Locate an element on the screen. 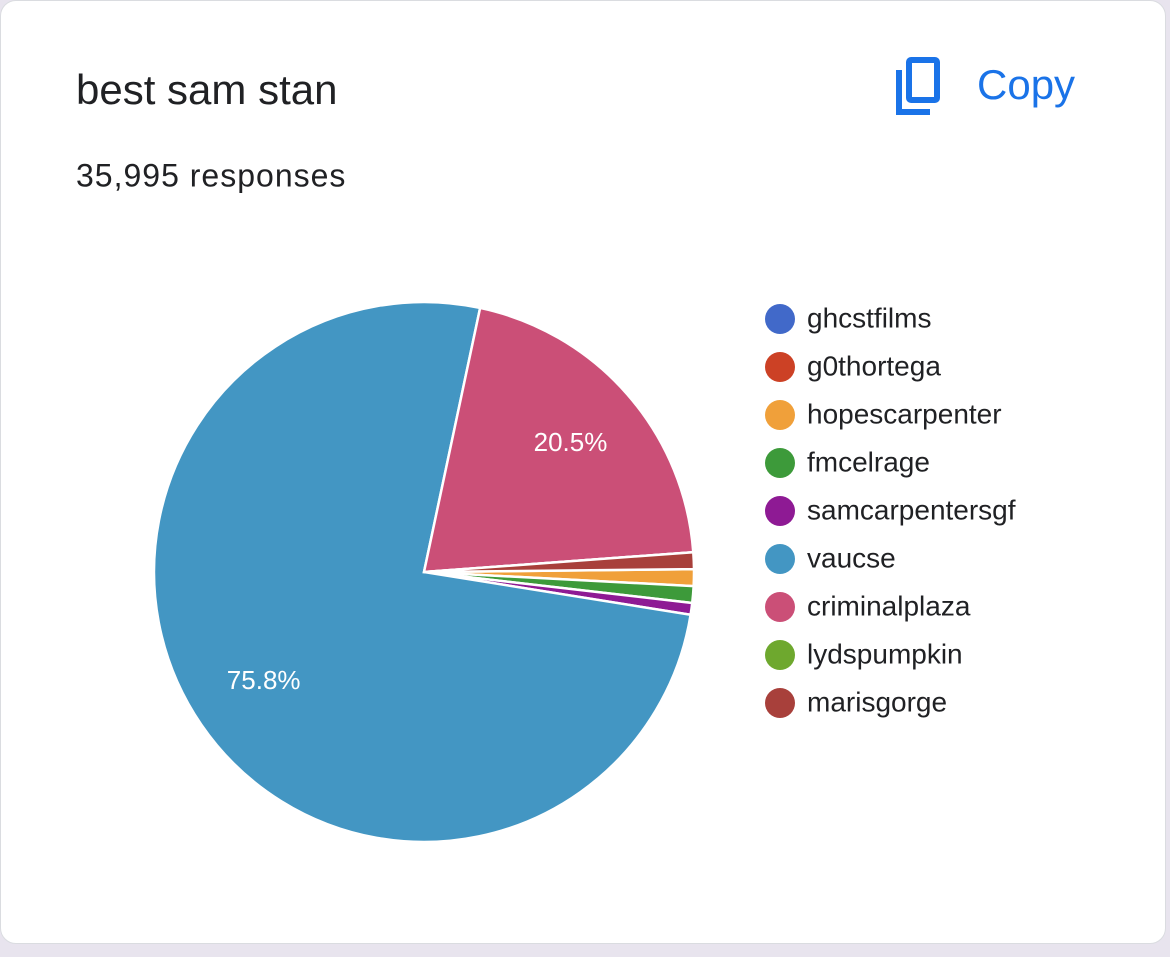 The height and width of the screenshot is (957, 1170). chart-title: best sam stan is located at coordinates (206, 89).